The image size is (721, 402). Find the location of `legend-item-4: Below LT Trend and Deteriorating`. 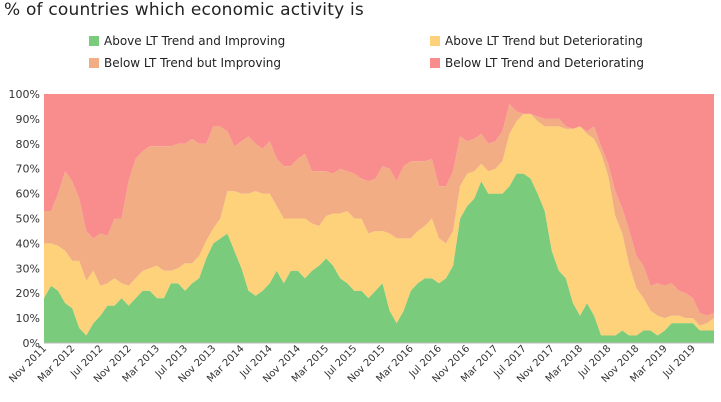

legend-item-4: Below LT Trend and Deteriorating is located at coordinates (537, 63).